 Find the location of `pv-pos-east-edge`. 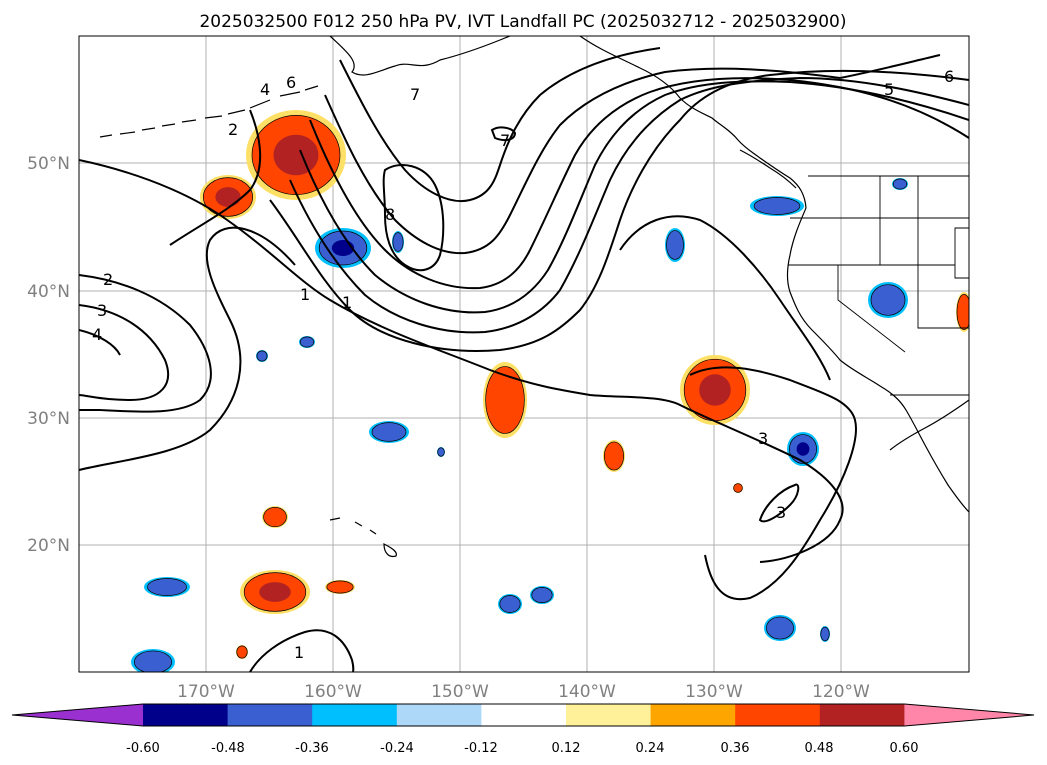

pv-pos-east-edge is located at coordinates (962, 312).